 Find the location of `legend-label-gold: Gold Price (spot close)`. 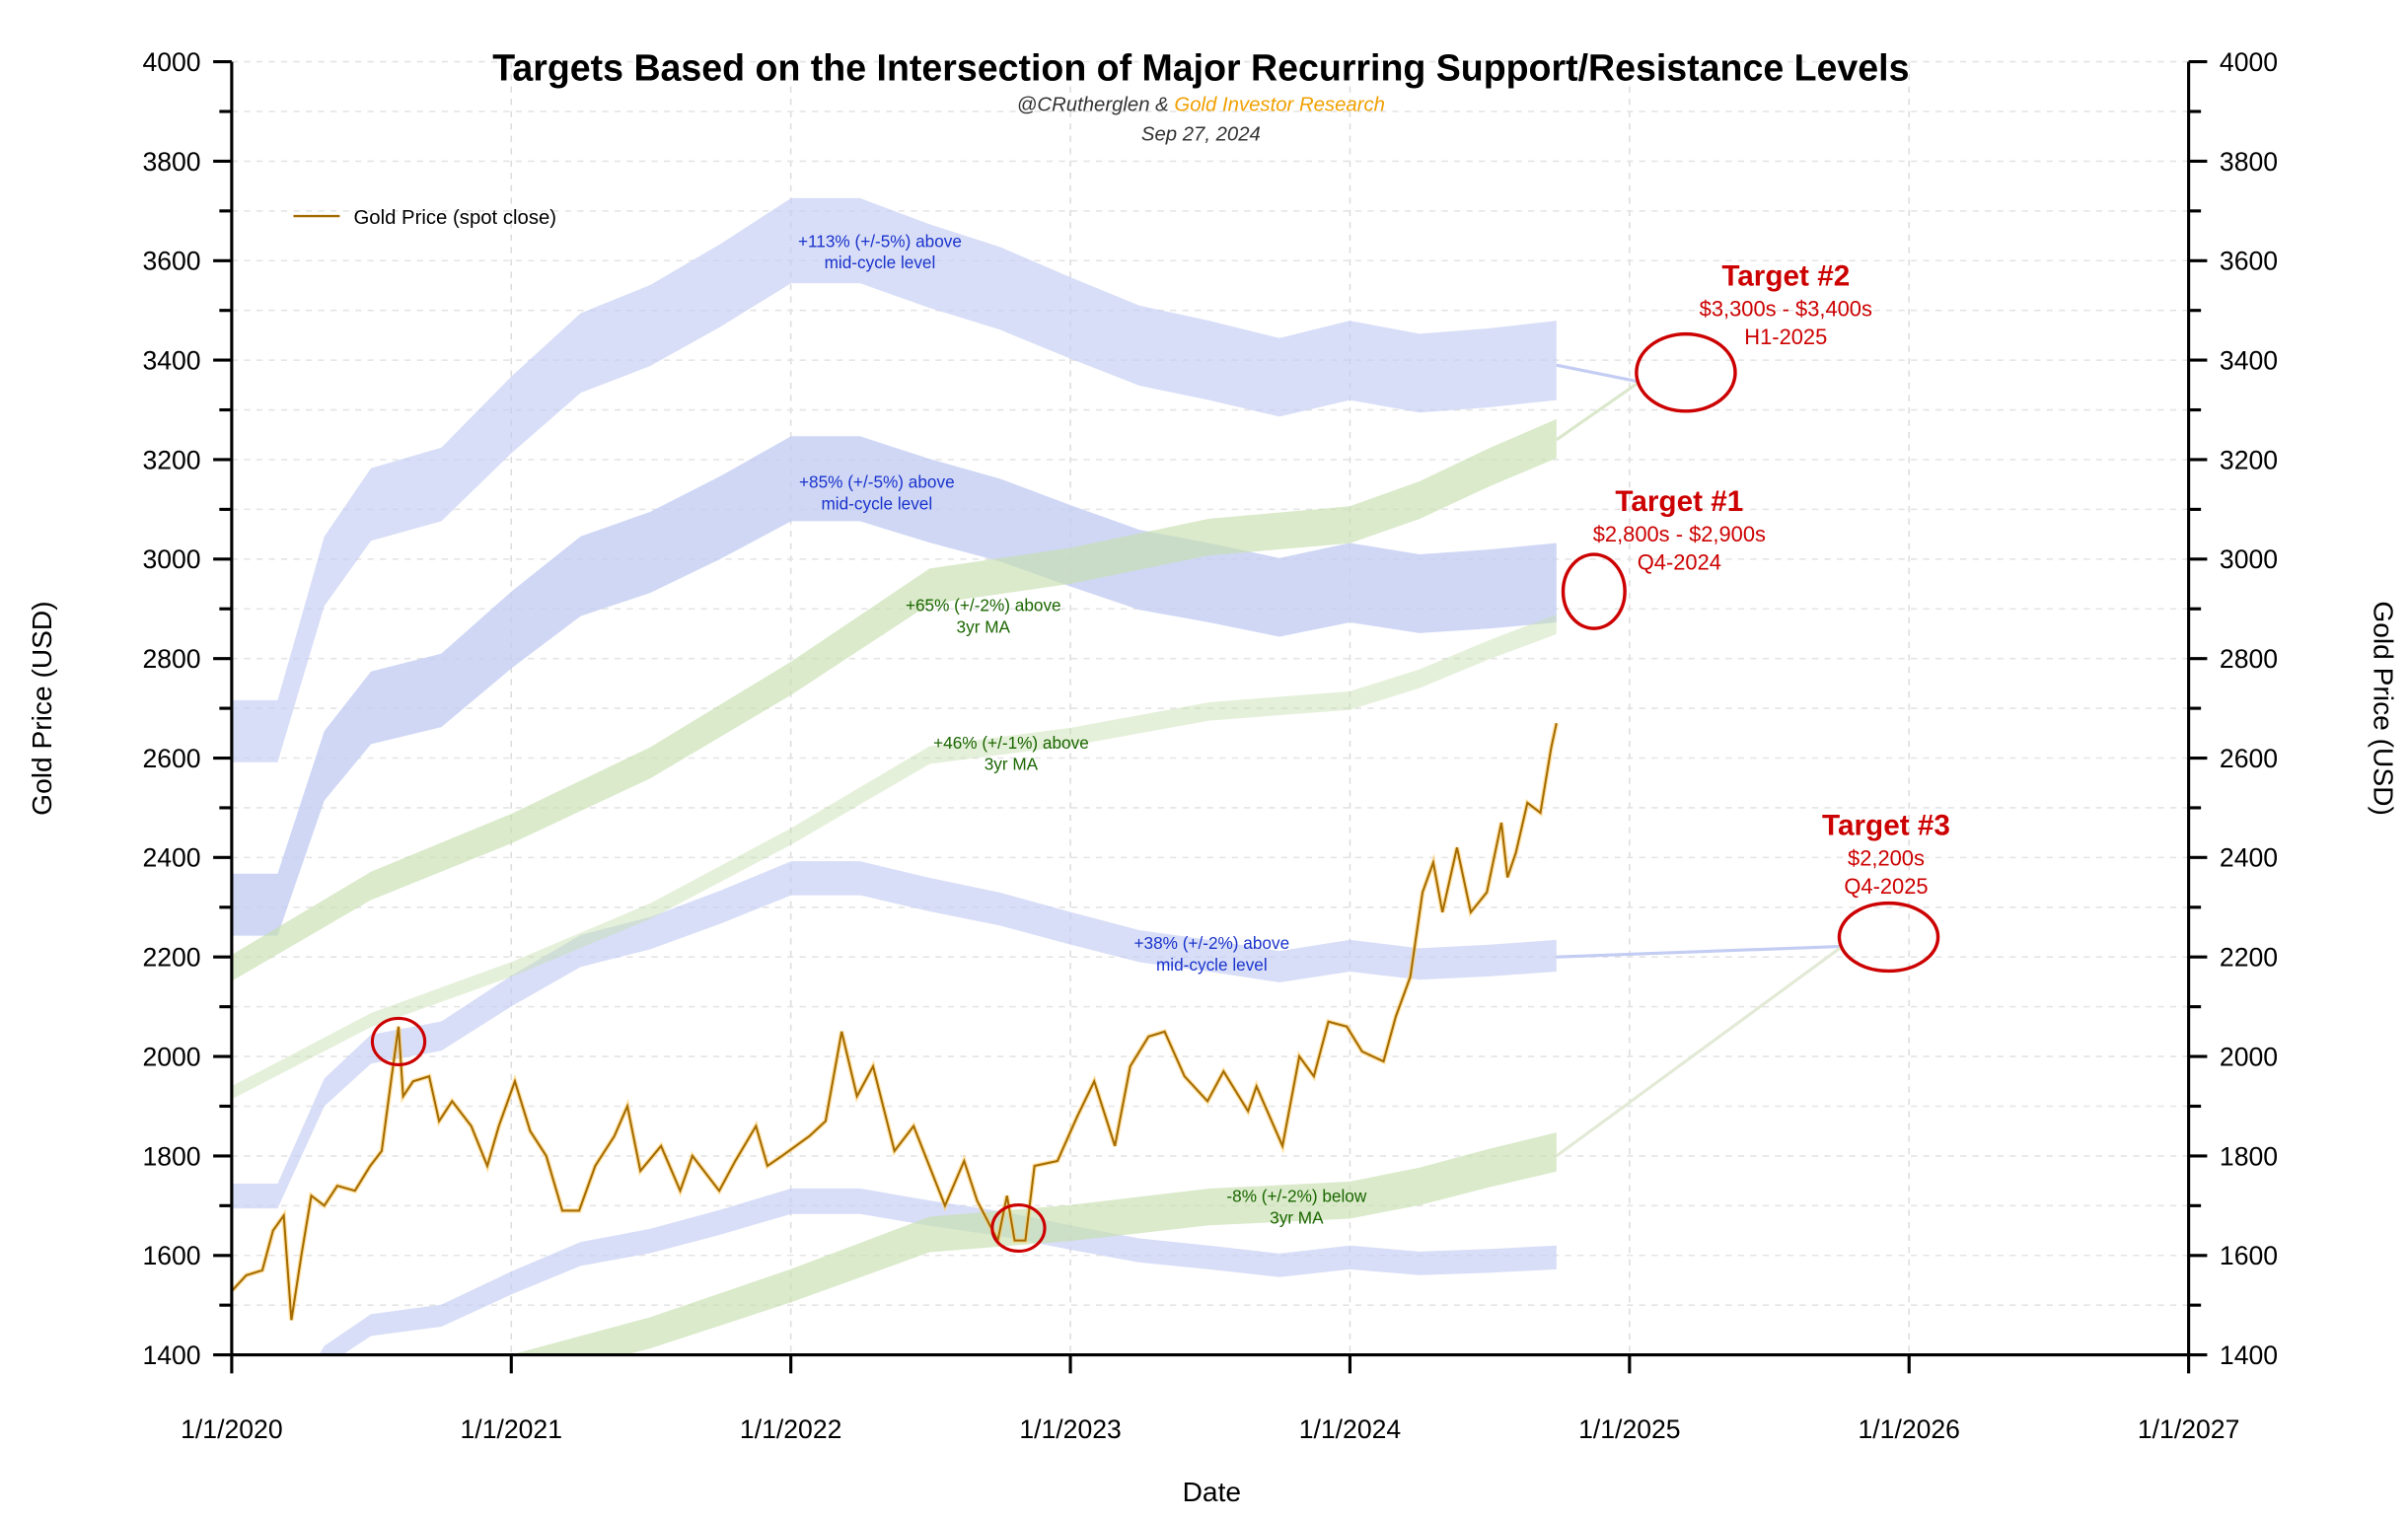

legend-label-gold: Gold Price (spot close) is located at coordinates (455, 218).